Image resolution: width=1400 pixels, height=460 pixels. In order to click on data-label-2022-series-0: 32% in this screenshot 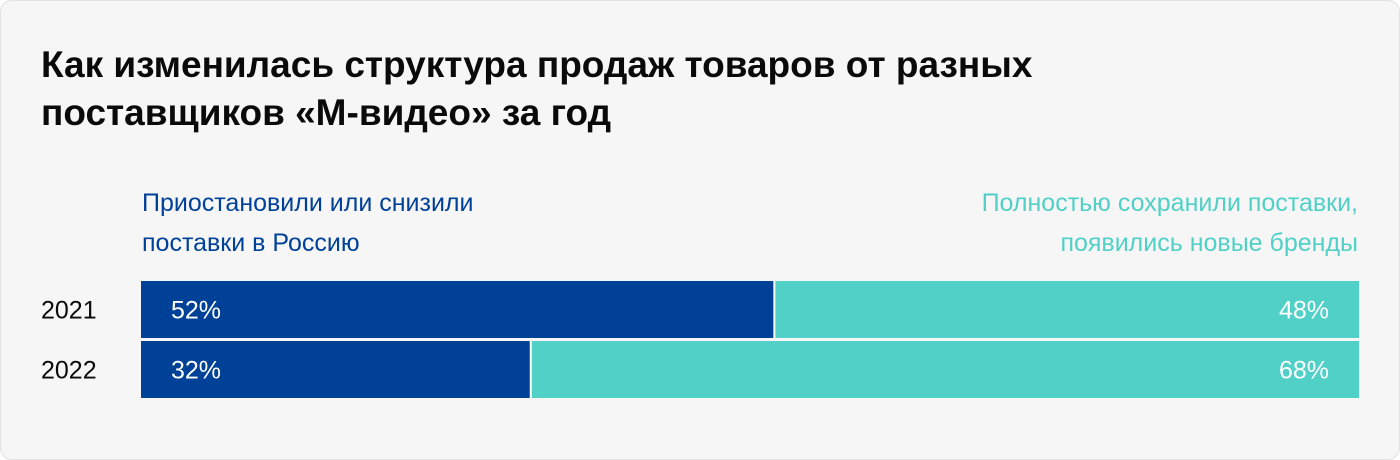, I will do `click(196, 371)`.